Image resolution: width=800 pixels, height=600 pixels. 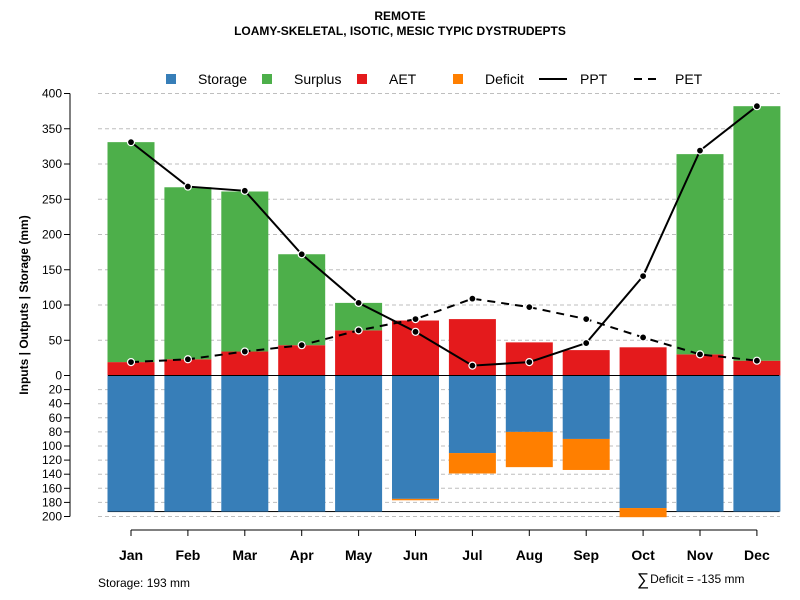 What do you see at coordinates (415, 555) in the screenshot?
I see `x-tick-label: Jun` at bounding box center [415, 555].